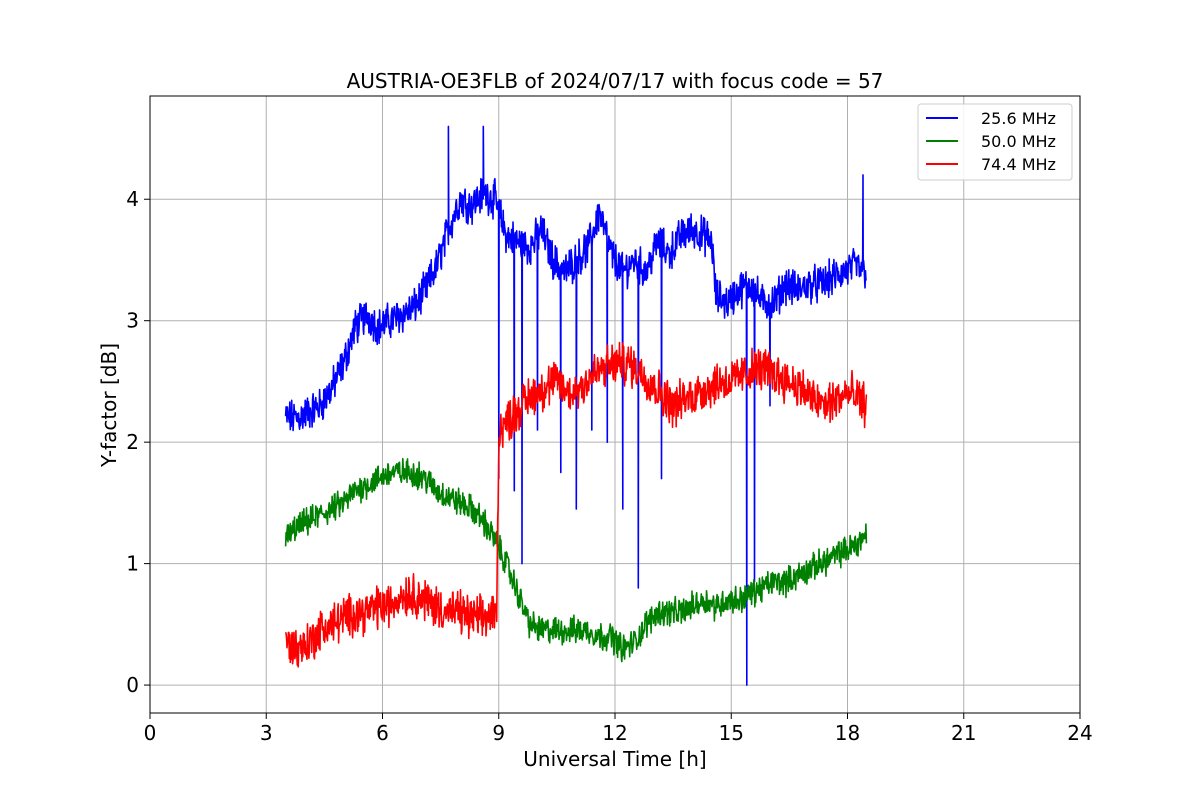 The width and height of the screenshot is (1200, 800). I want to click on y-axis: 0 1 2 3 4, so click(138, 442).